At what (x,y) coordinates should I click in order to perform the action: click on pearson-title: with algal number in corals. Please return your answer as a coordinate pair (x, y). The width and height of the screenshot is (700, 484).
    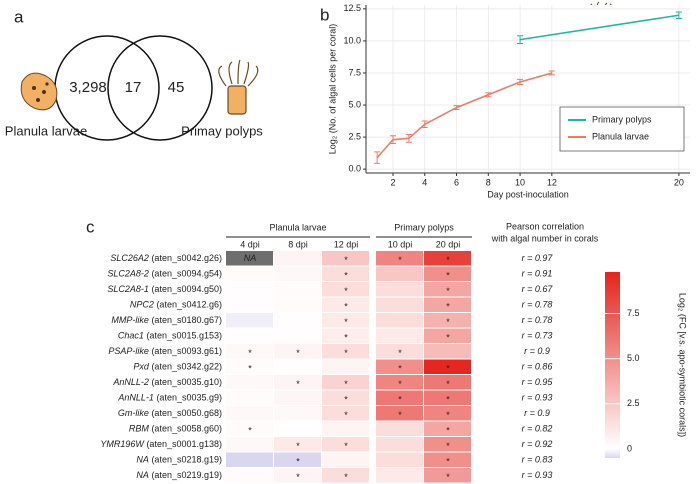
    Looking at the image, I should click on (545, 238).